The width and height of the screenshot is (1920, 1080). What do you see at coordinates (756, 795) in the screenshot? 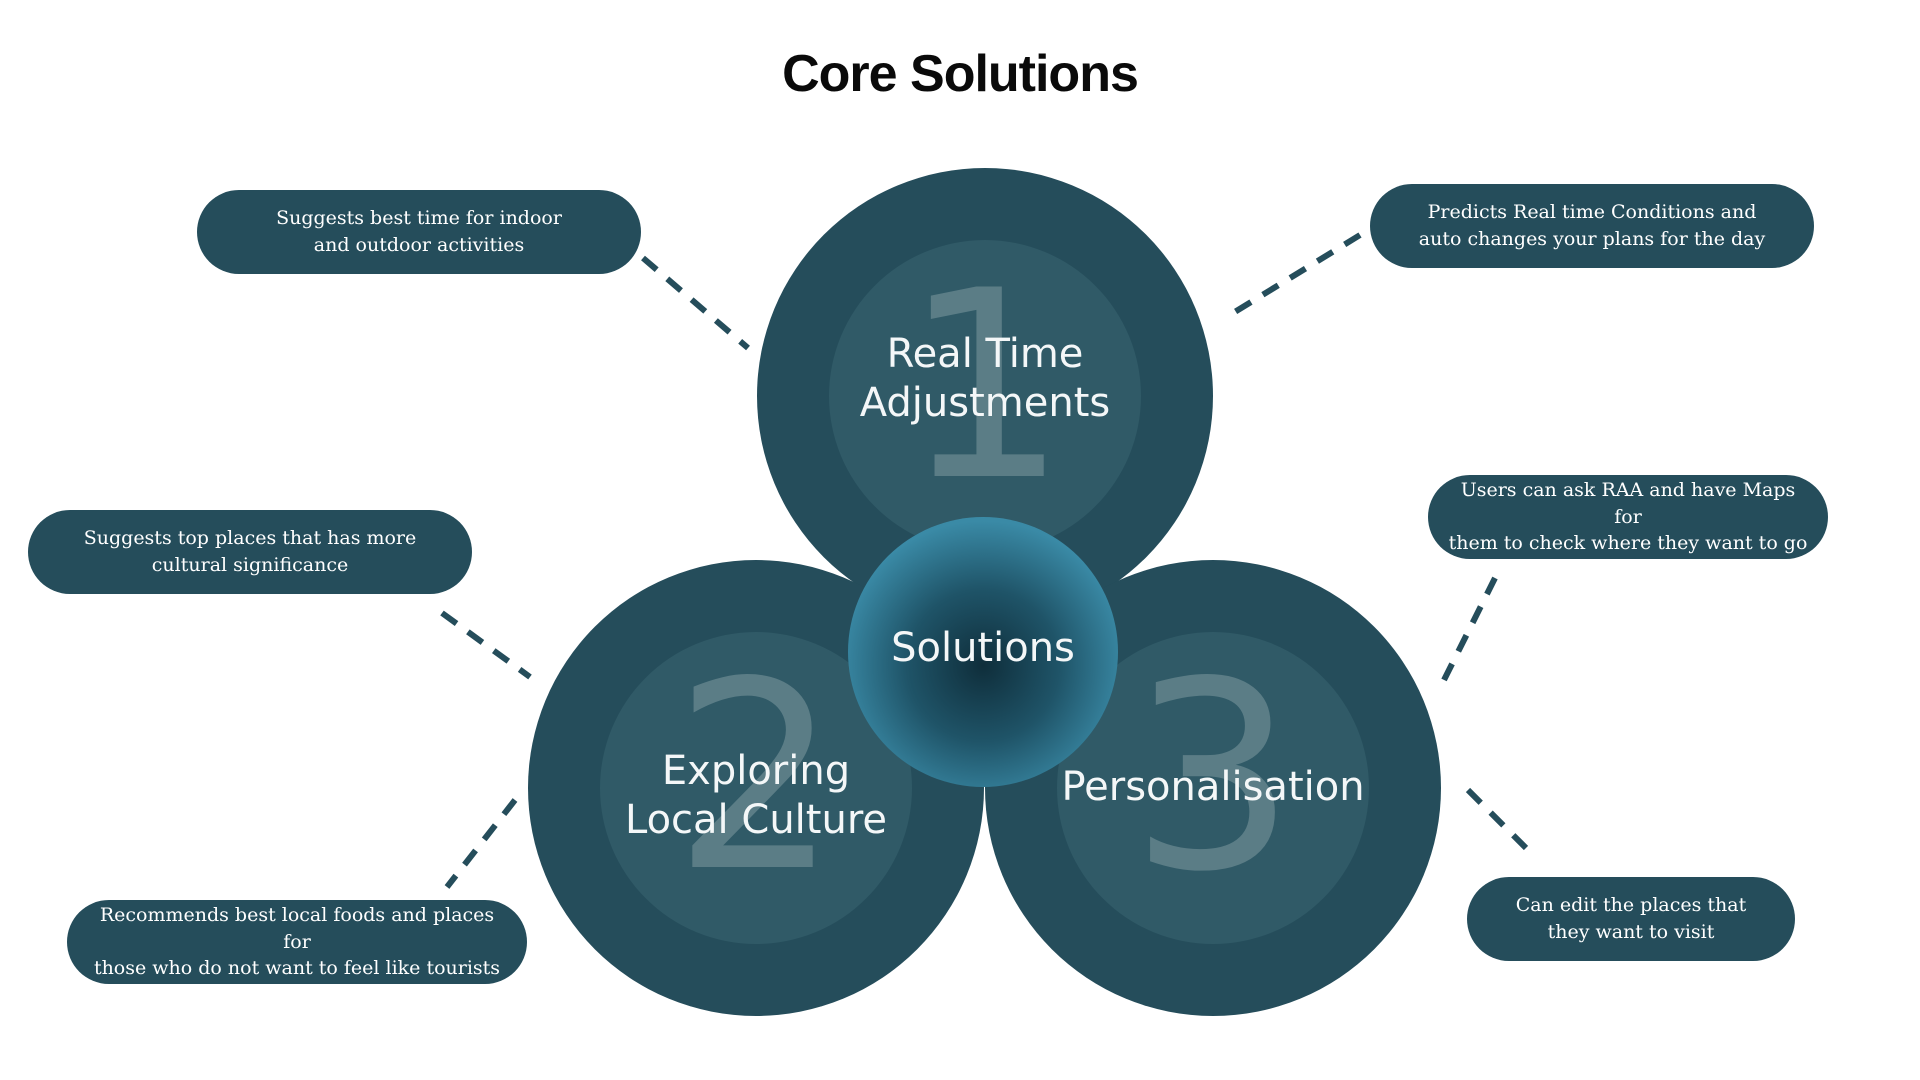
I see `solution-label-2: Exploring Local Culture` at bounding box center [756, 795].